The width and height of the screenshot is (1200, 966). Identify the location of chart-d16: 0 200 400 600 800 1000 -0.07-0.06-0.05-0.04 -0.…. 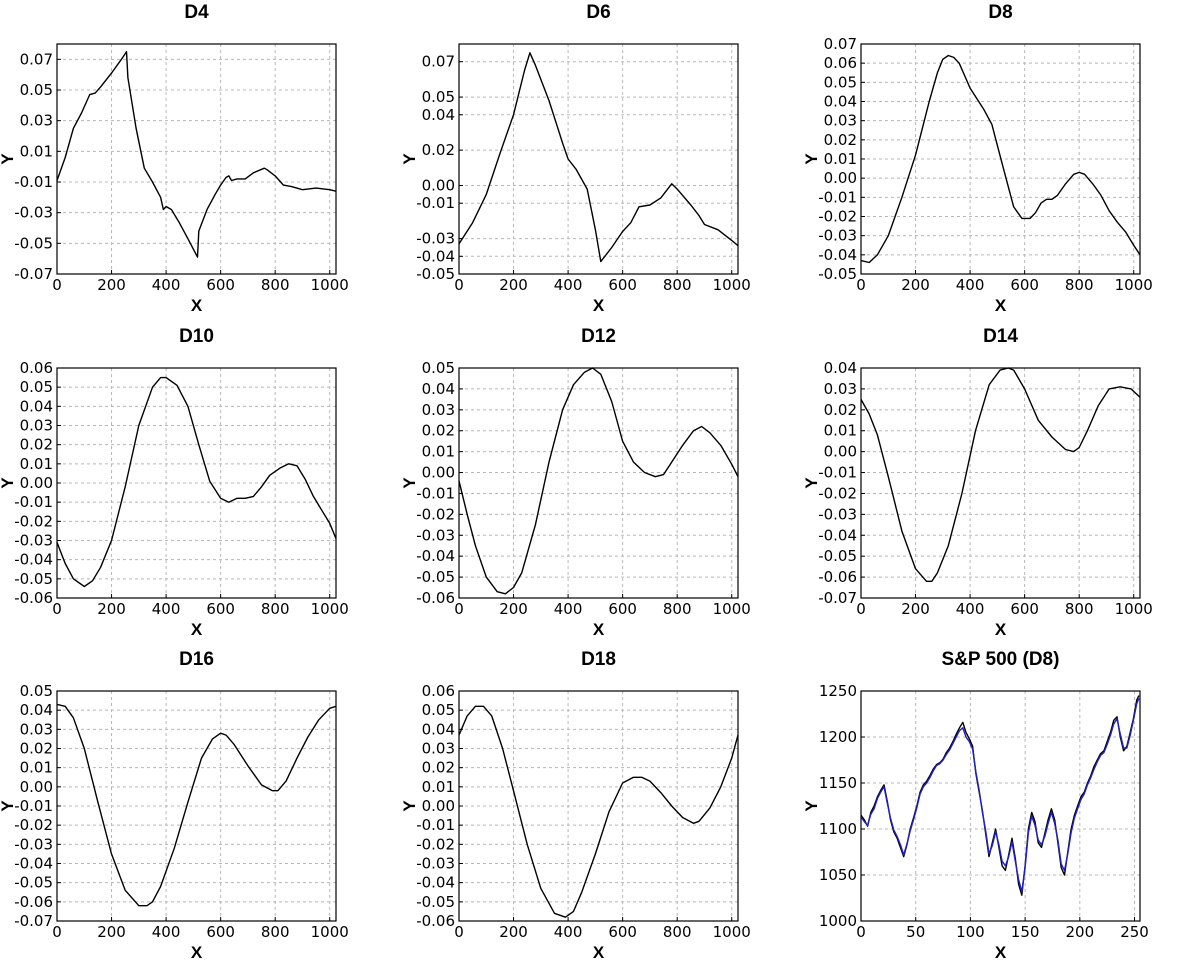
(174, 805).